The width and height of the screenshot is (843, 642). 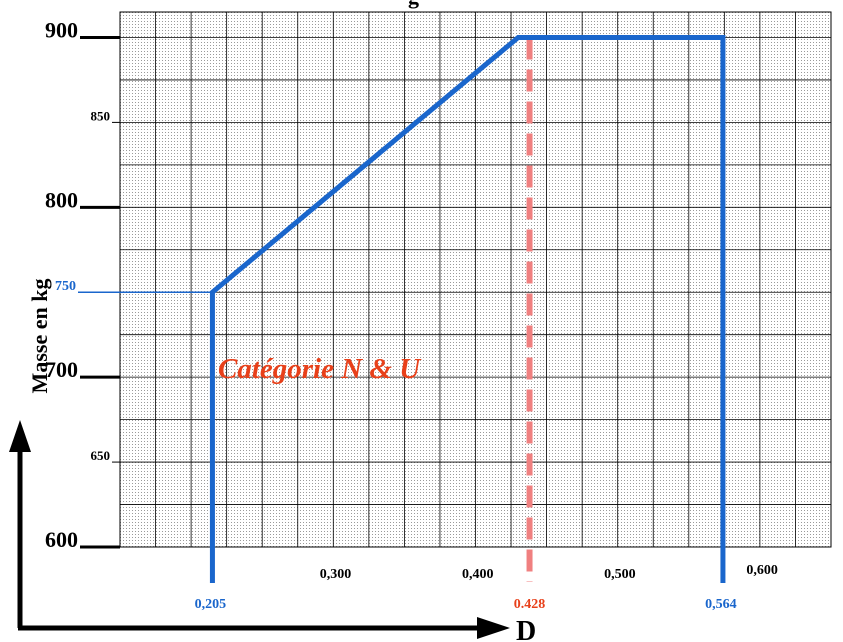 What do you see at coordinates (61, 369) in the screenshot?
I see `y-tick-label-700: 700` at bounding box center [61, 369].